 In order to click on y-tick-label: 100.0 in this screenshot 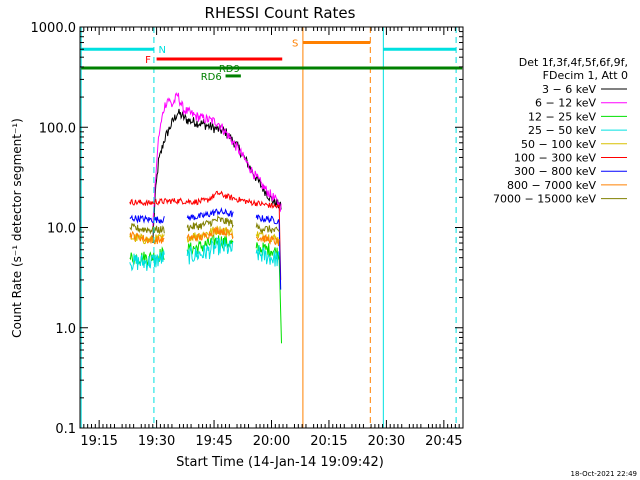, I will do `click(57, 128)`.